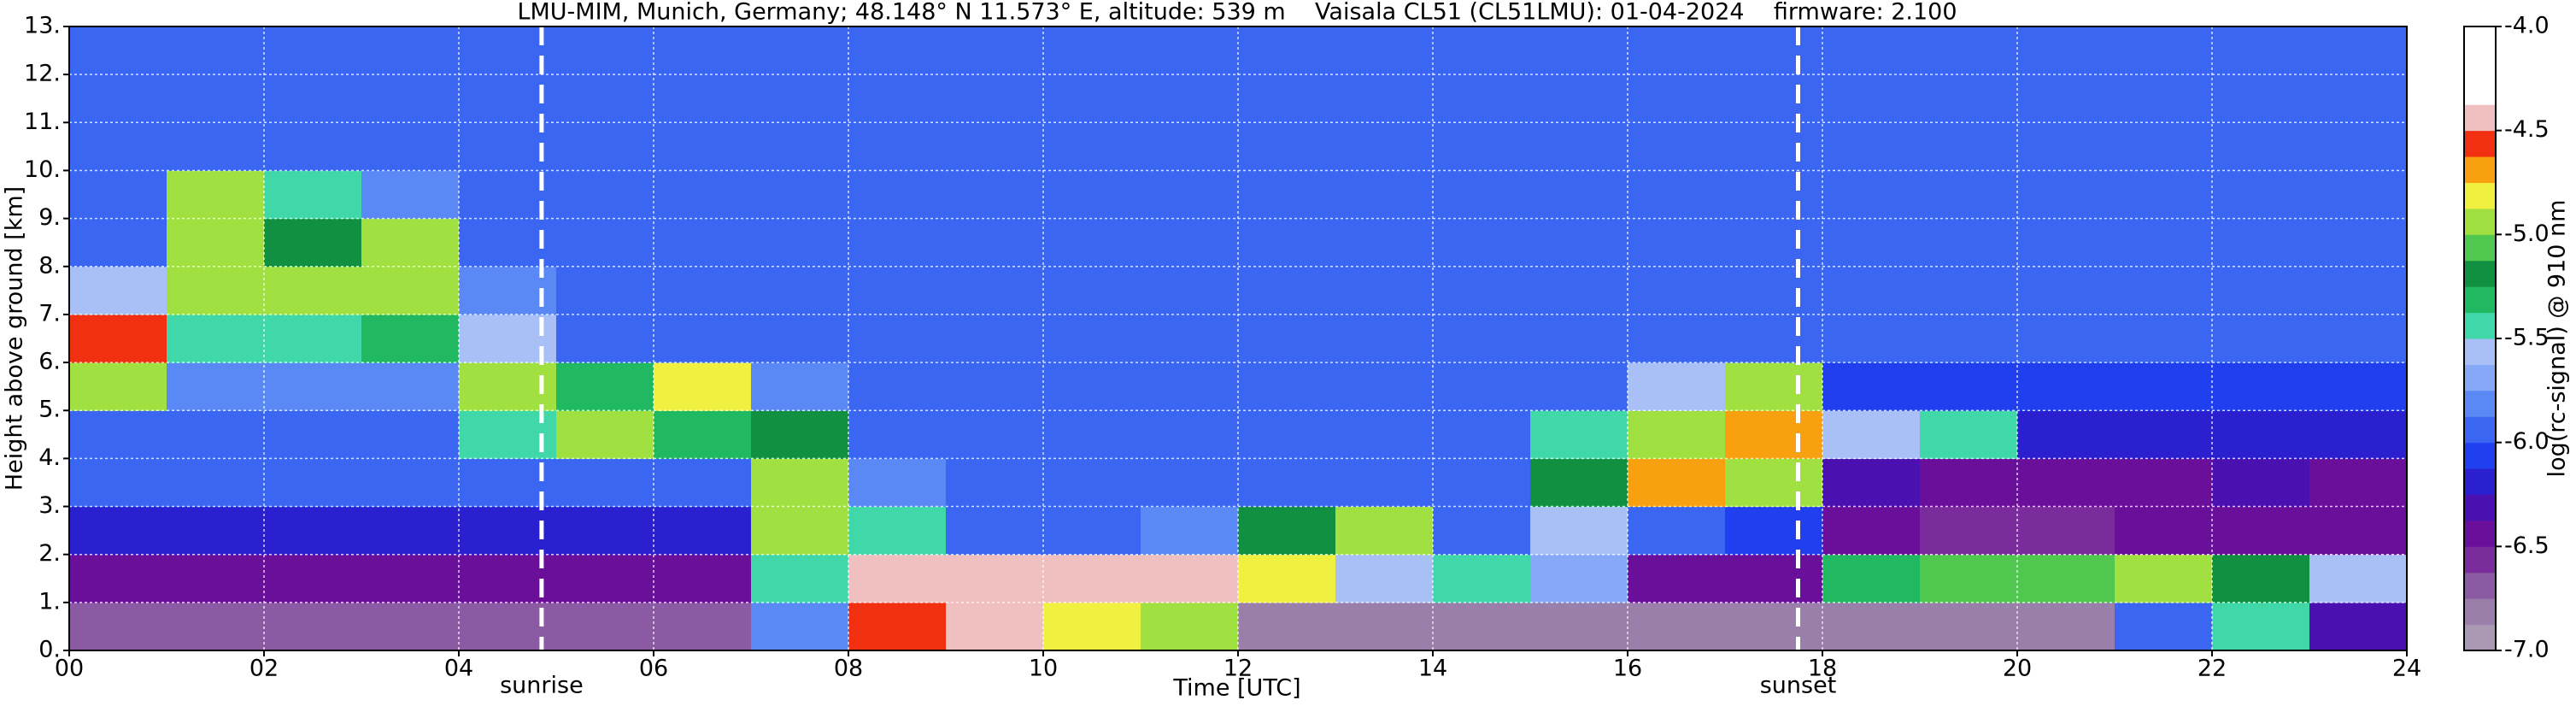 This screenshot has width=2576, height=706. I want to click on x-tick-label: 20, so click(2017, 669).